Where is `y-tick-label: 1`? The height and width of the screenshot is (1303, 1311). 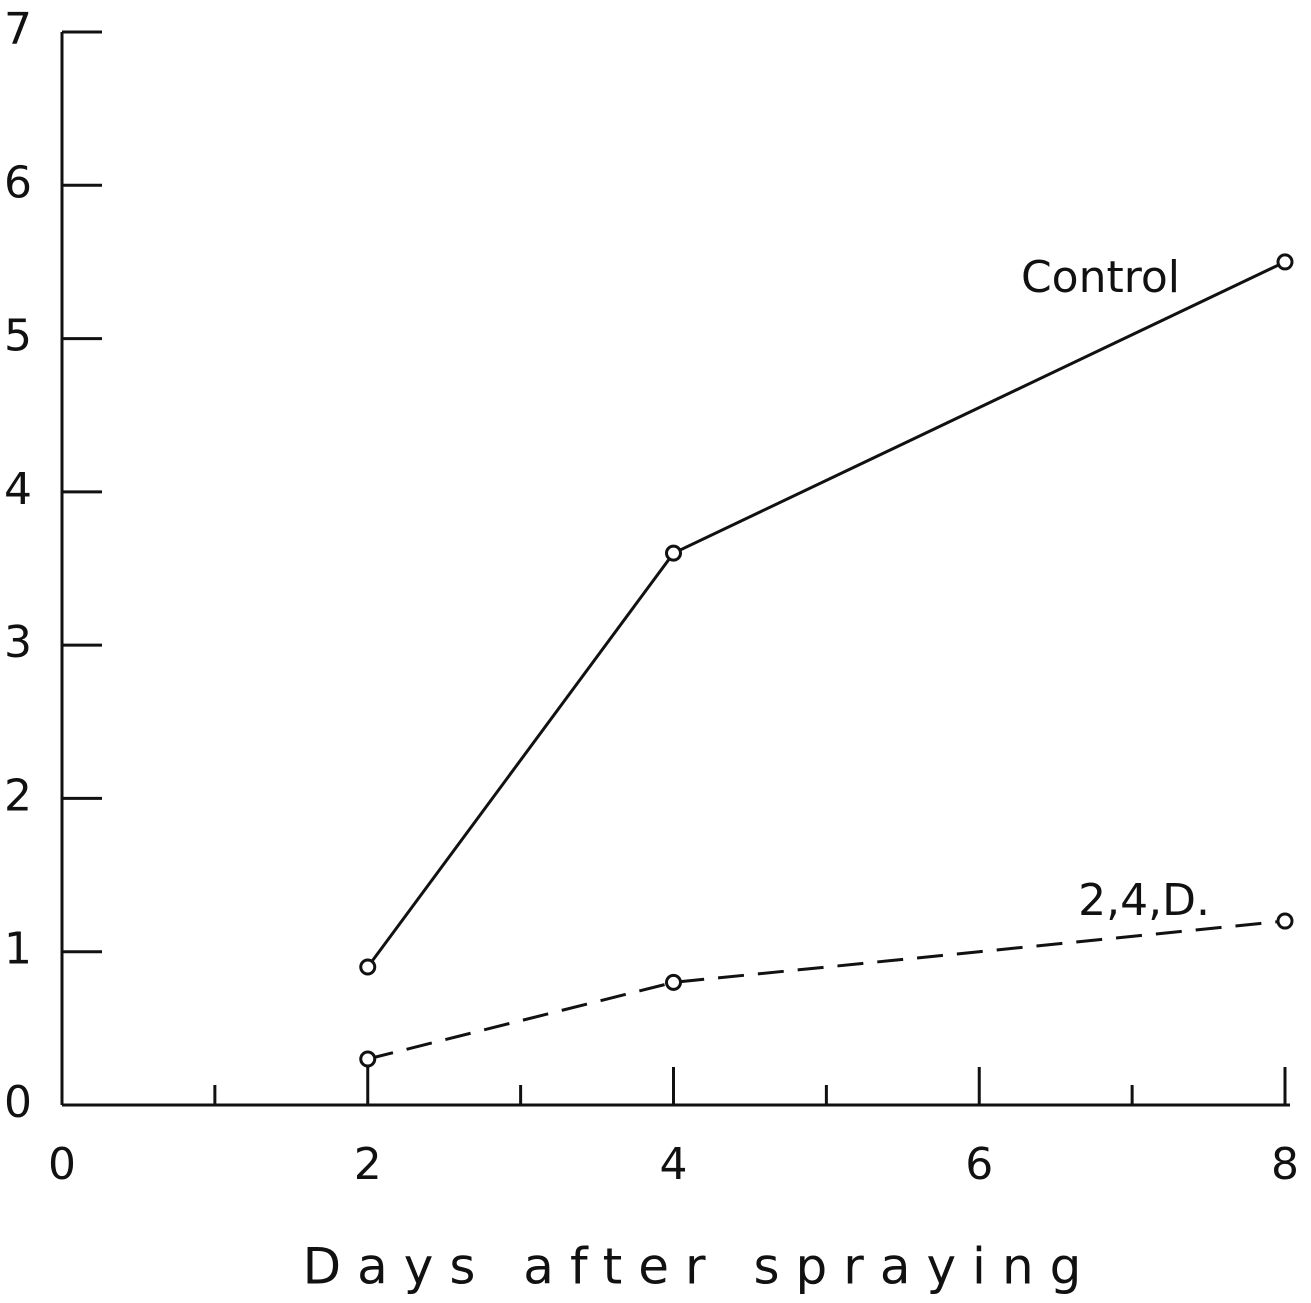
y-tick-label: 1 is located at coordinates (18, 949).